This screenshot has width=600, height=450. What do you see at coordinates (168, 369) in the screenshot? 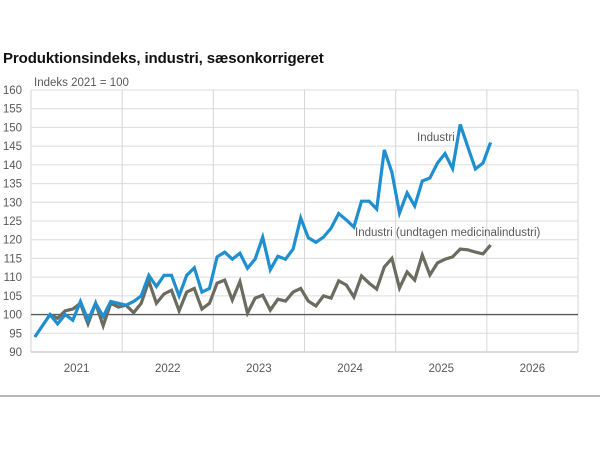
I see `x-tick-label: 2022` at bounding box center [168, 369].